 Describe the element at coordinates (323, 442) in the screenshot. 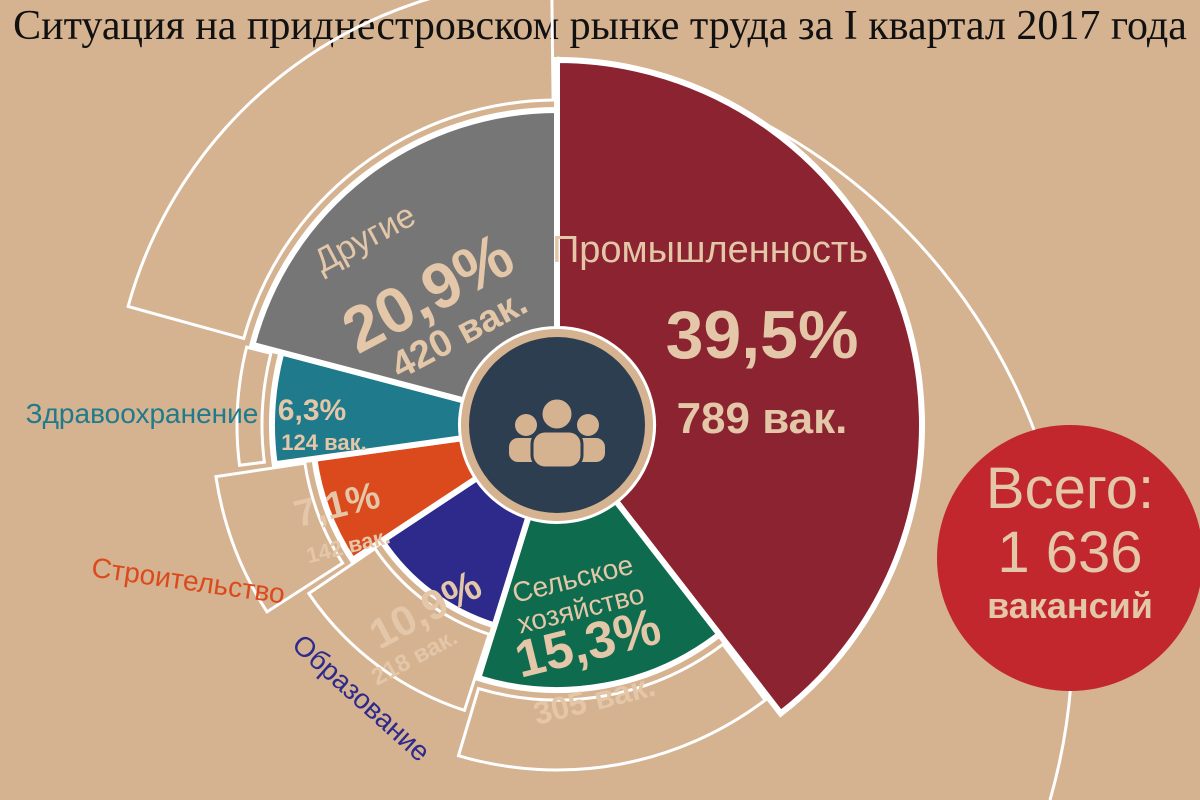

I see `count-health: 124 вак.` at that location.